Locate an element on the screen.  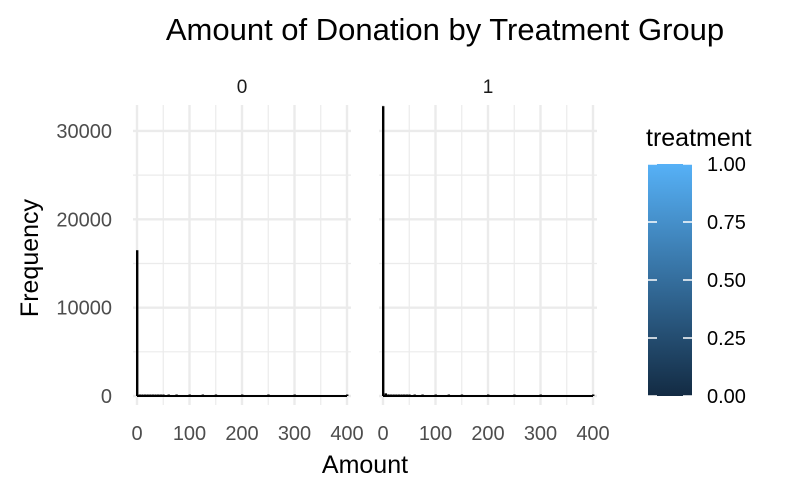
color-legend: treatment 0.00 0.25 0.50 0.75 1.00 is located at coordinates (699, 266).